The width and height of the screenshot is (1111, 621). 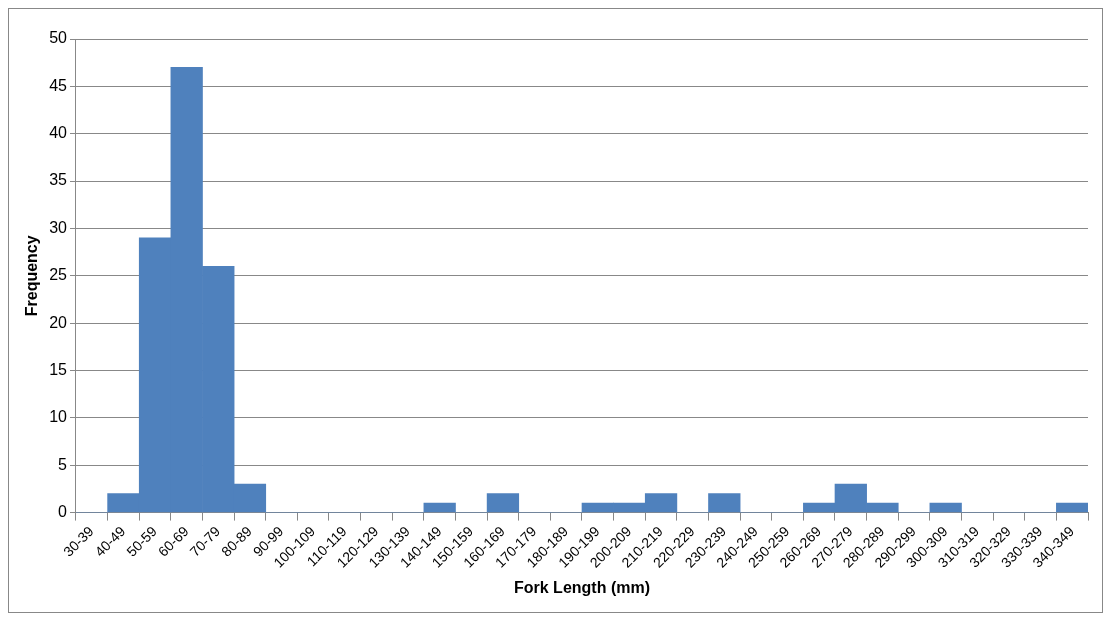 I want to click on x-axis-title: Fork Length (mm), so click(x=582, y=587).